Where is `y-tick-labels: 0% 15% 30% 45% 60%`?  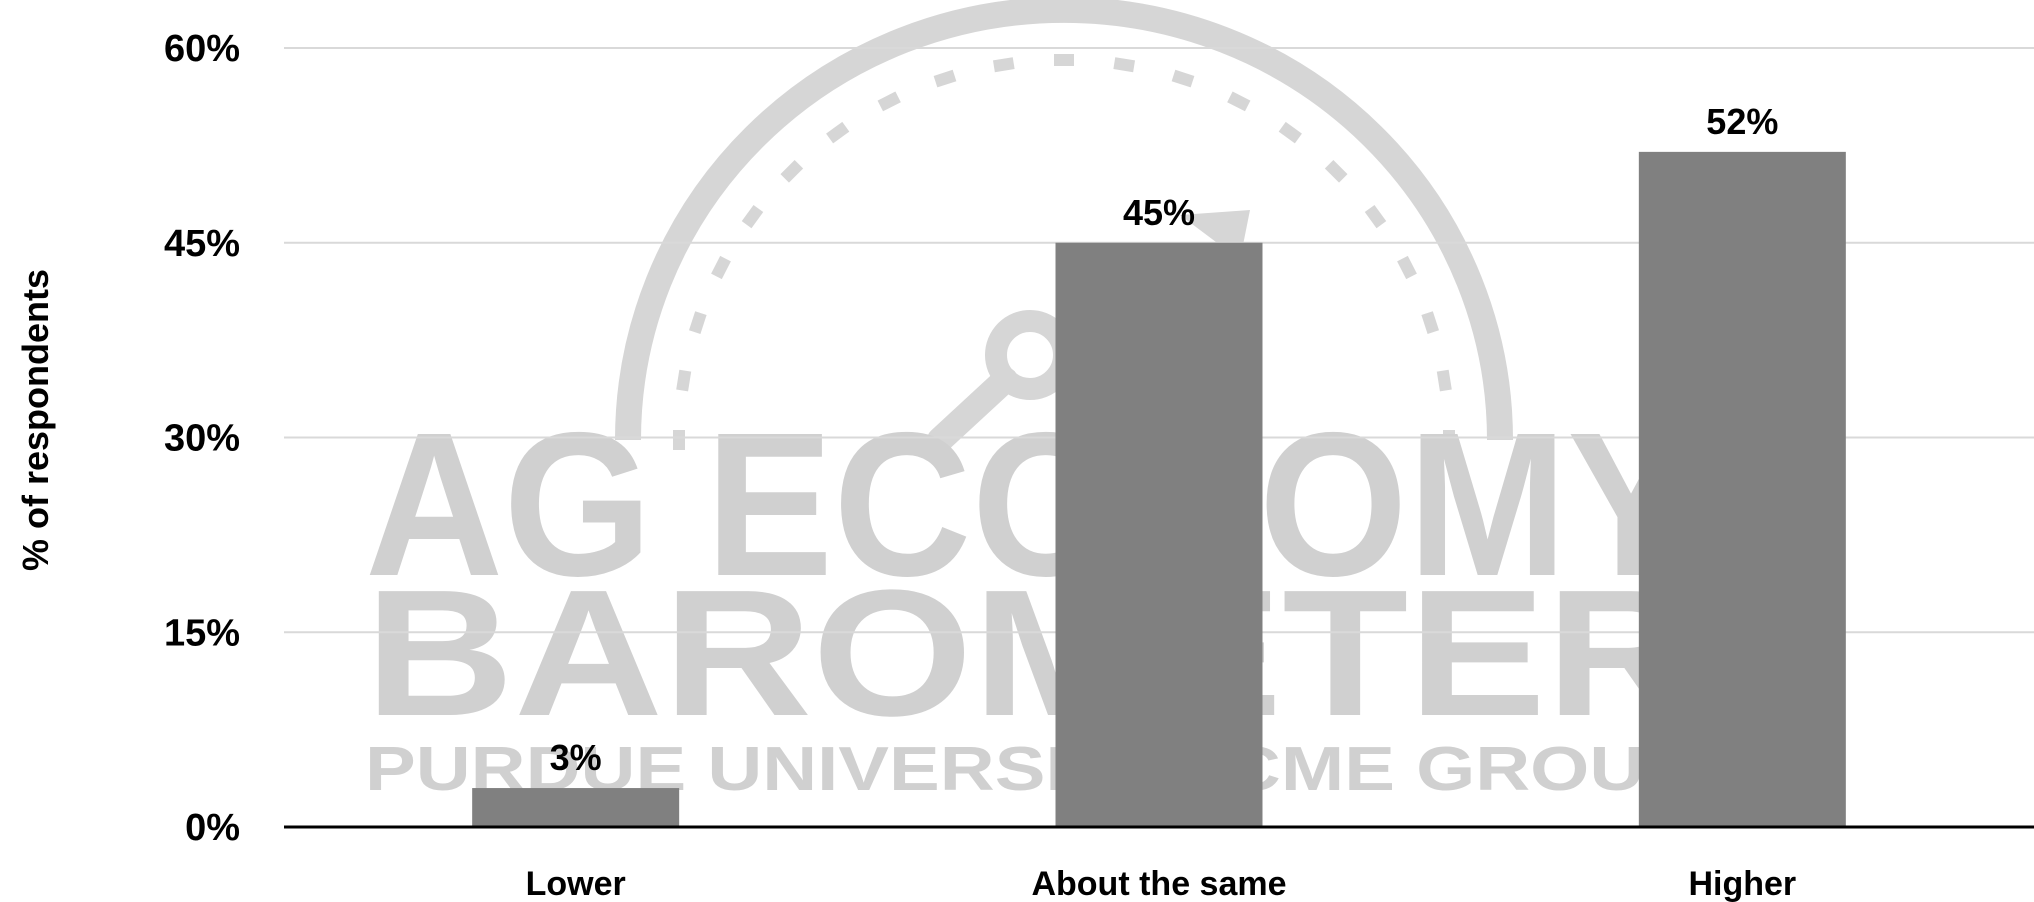
y-tick-labels: 0% 15% 30% 45% 60% is located at coordinates (202, 438).